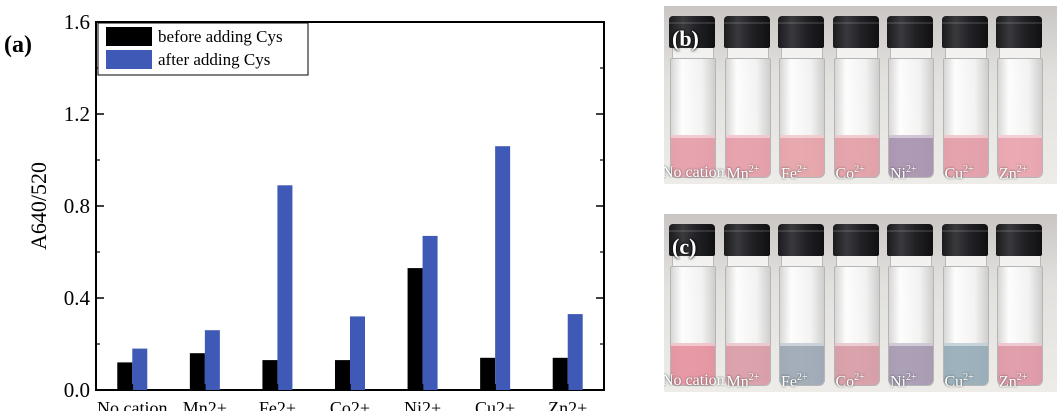 Image resolution: width=1059 pixels, height=411 pixels. I want to click on x-tick-label: Cu2+, so click(495, 404).